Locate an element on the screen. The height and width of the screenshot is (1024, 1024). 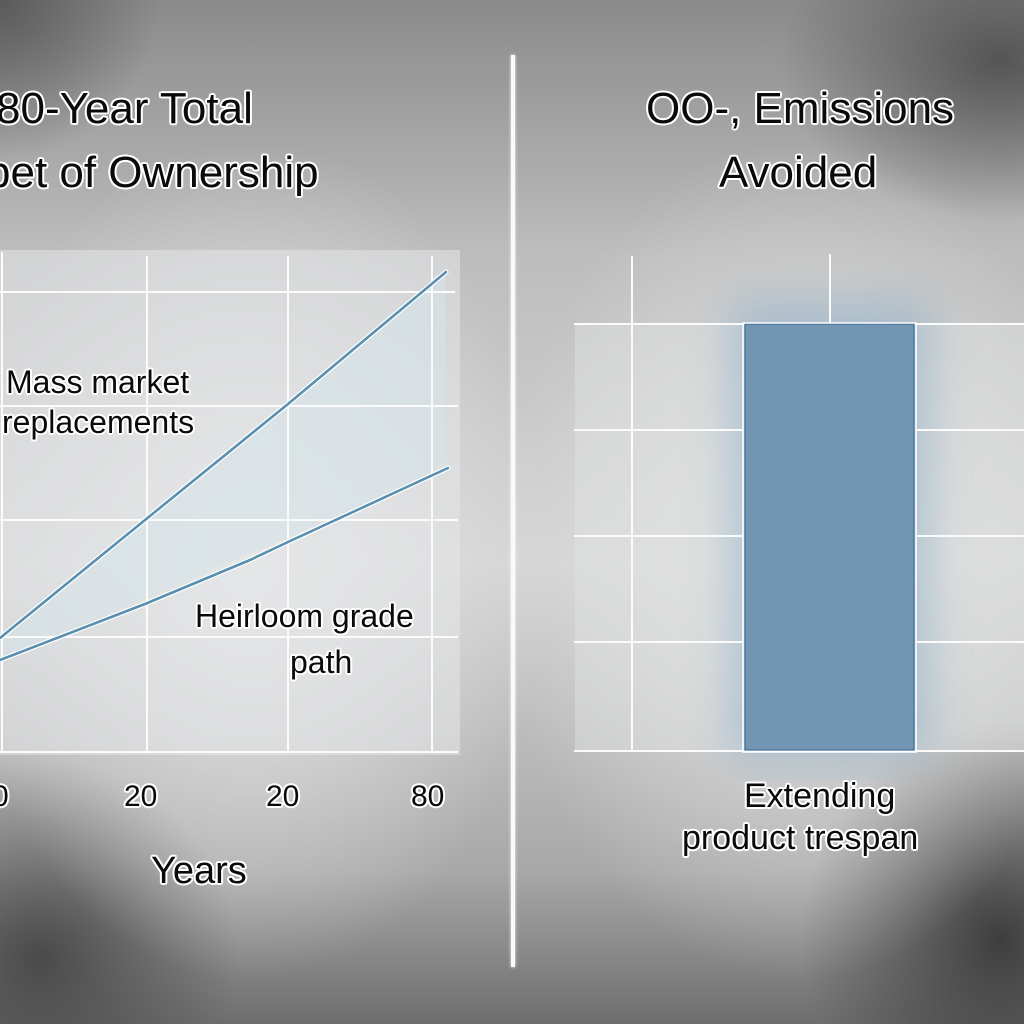
series-heirloom-line is located at coordinates (225, 564).